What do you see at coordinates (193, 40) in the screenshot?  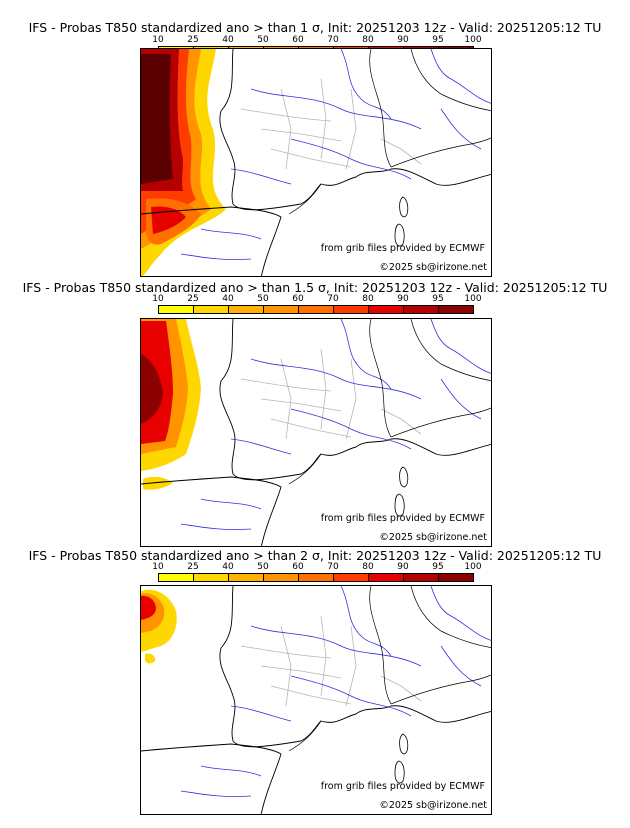 I see `scale-tick-label: 25` at bounding box center [193, 40].